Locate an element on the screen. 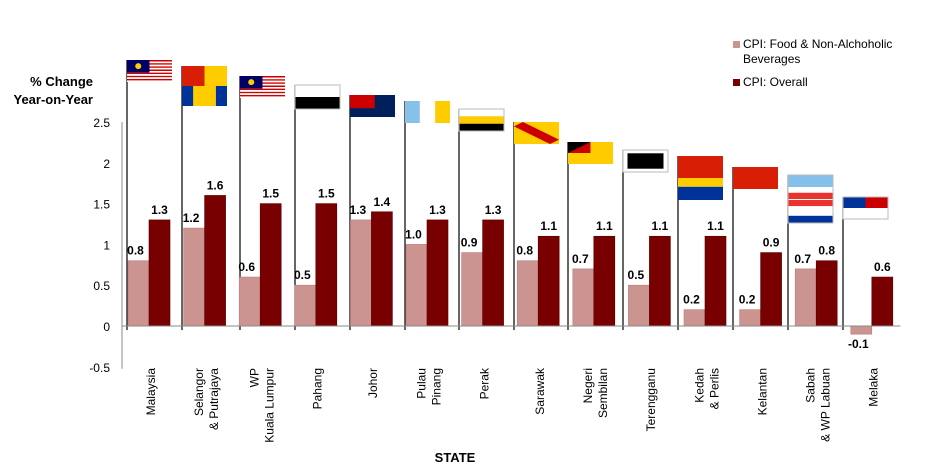 This screenshot has width=928, height=471. x-category-label: & WP Labuan is located at coordinates (826, 405).